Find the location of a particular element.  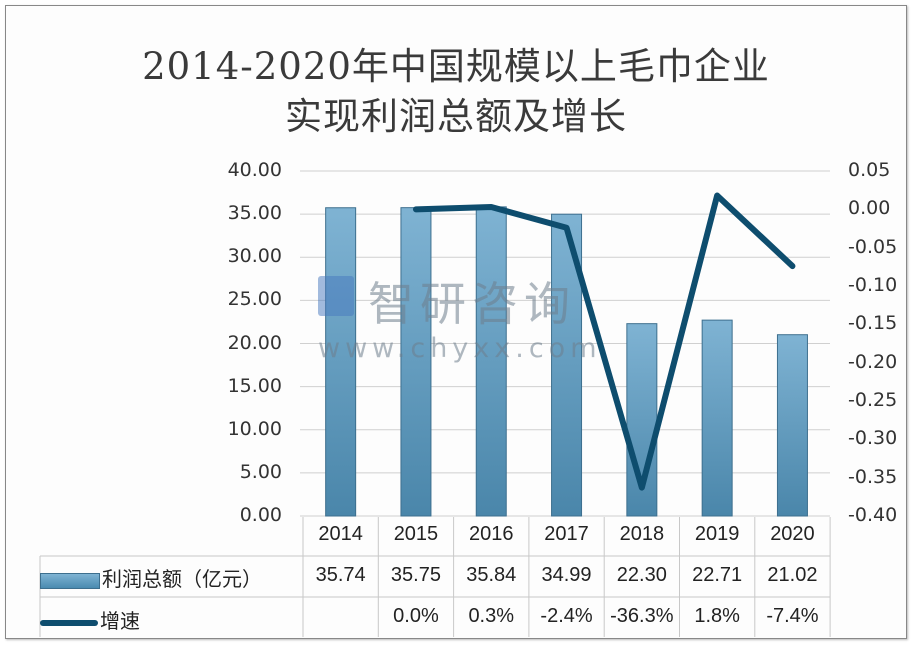

line-swatch-icon is located at coordinates (69, 622).